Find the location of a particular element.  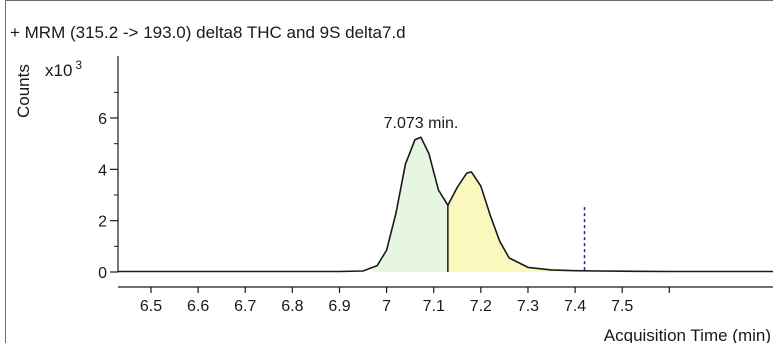

x-tick-label: 7.2 is located at coordinates (481, 306).